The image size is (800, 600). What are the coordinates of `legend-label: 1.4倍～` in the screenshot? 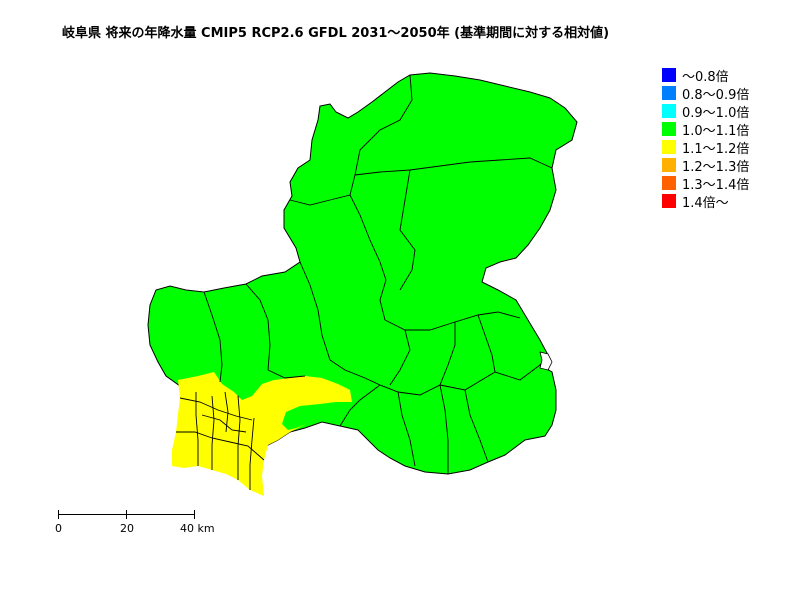 It's located at (705, 203).